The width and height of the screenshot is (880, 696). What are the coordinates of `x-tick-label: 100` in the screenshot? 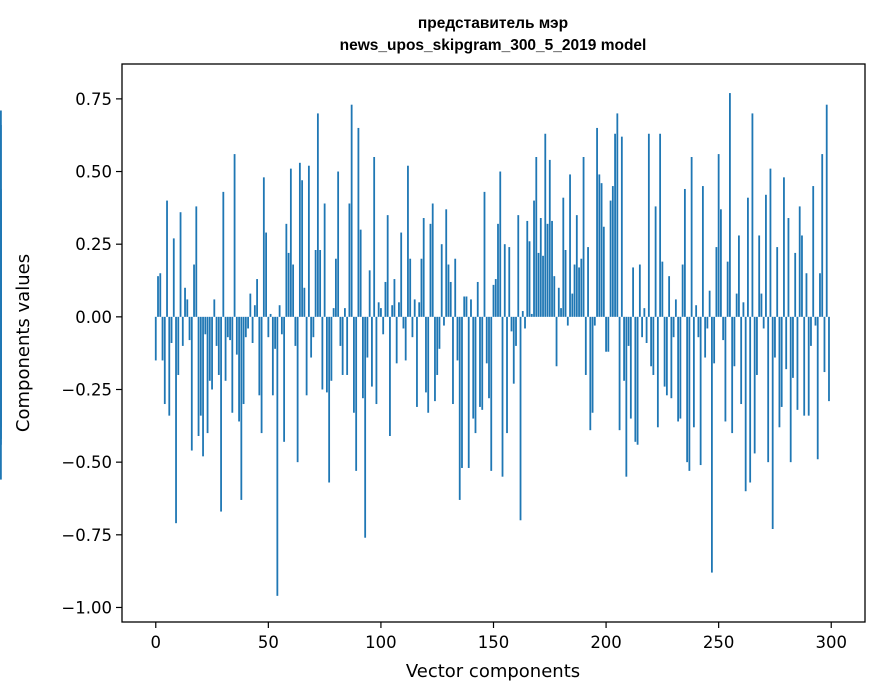 It's located at (381, 642).